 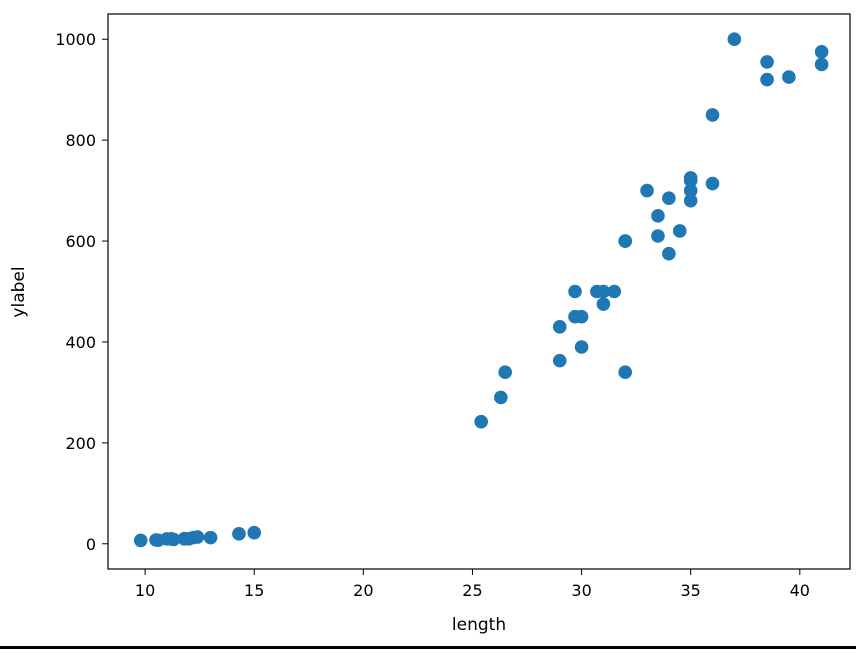 I want to click on x-tick-label: 20, so click(x=363, y=590).